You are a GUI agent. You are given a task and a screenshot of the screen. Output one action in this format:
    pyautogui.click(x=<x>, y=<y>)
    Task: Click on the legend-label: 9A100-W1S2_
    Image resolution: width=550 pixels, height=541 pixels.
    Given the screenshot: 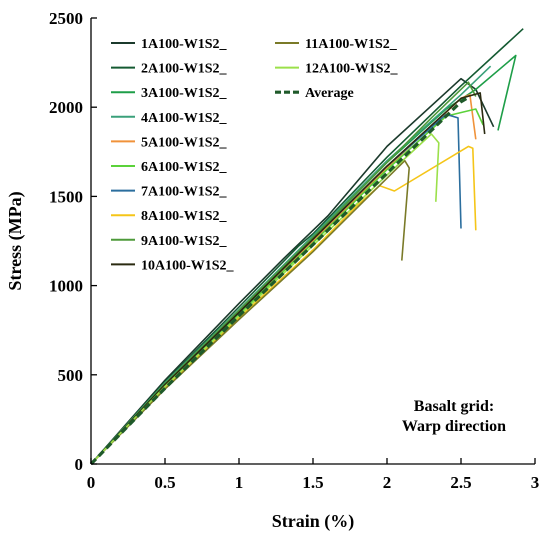 What is the action you would take?
    pyautogui.click(x=184, y=241)
    